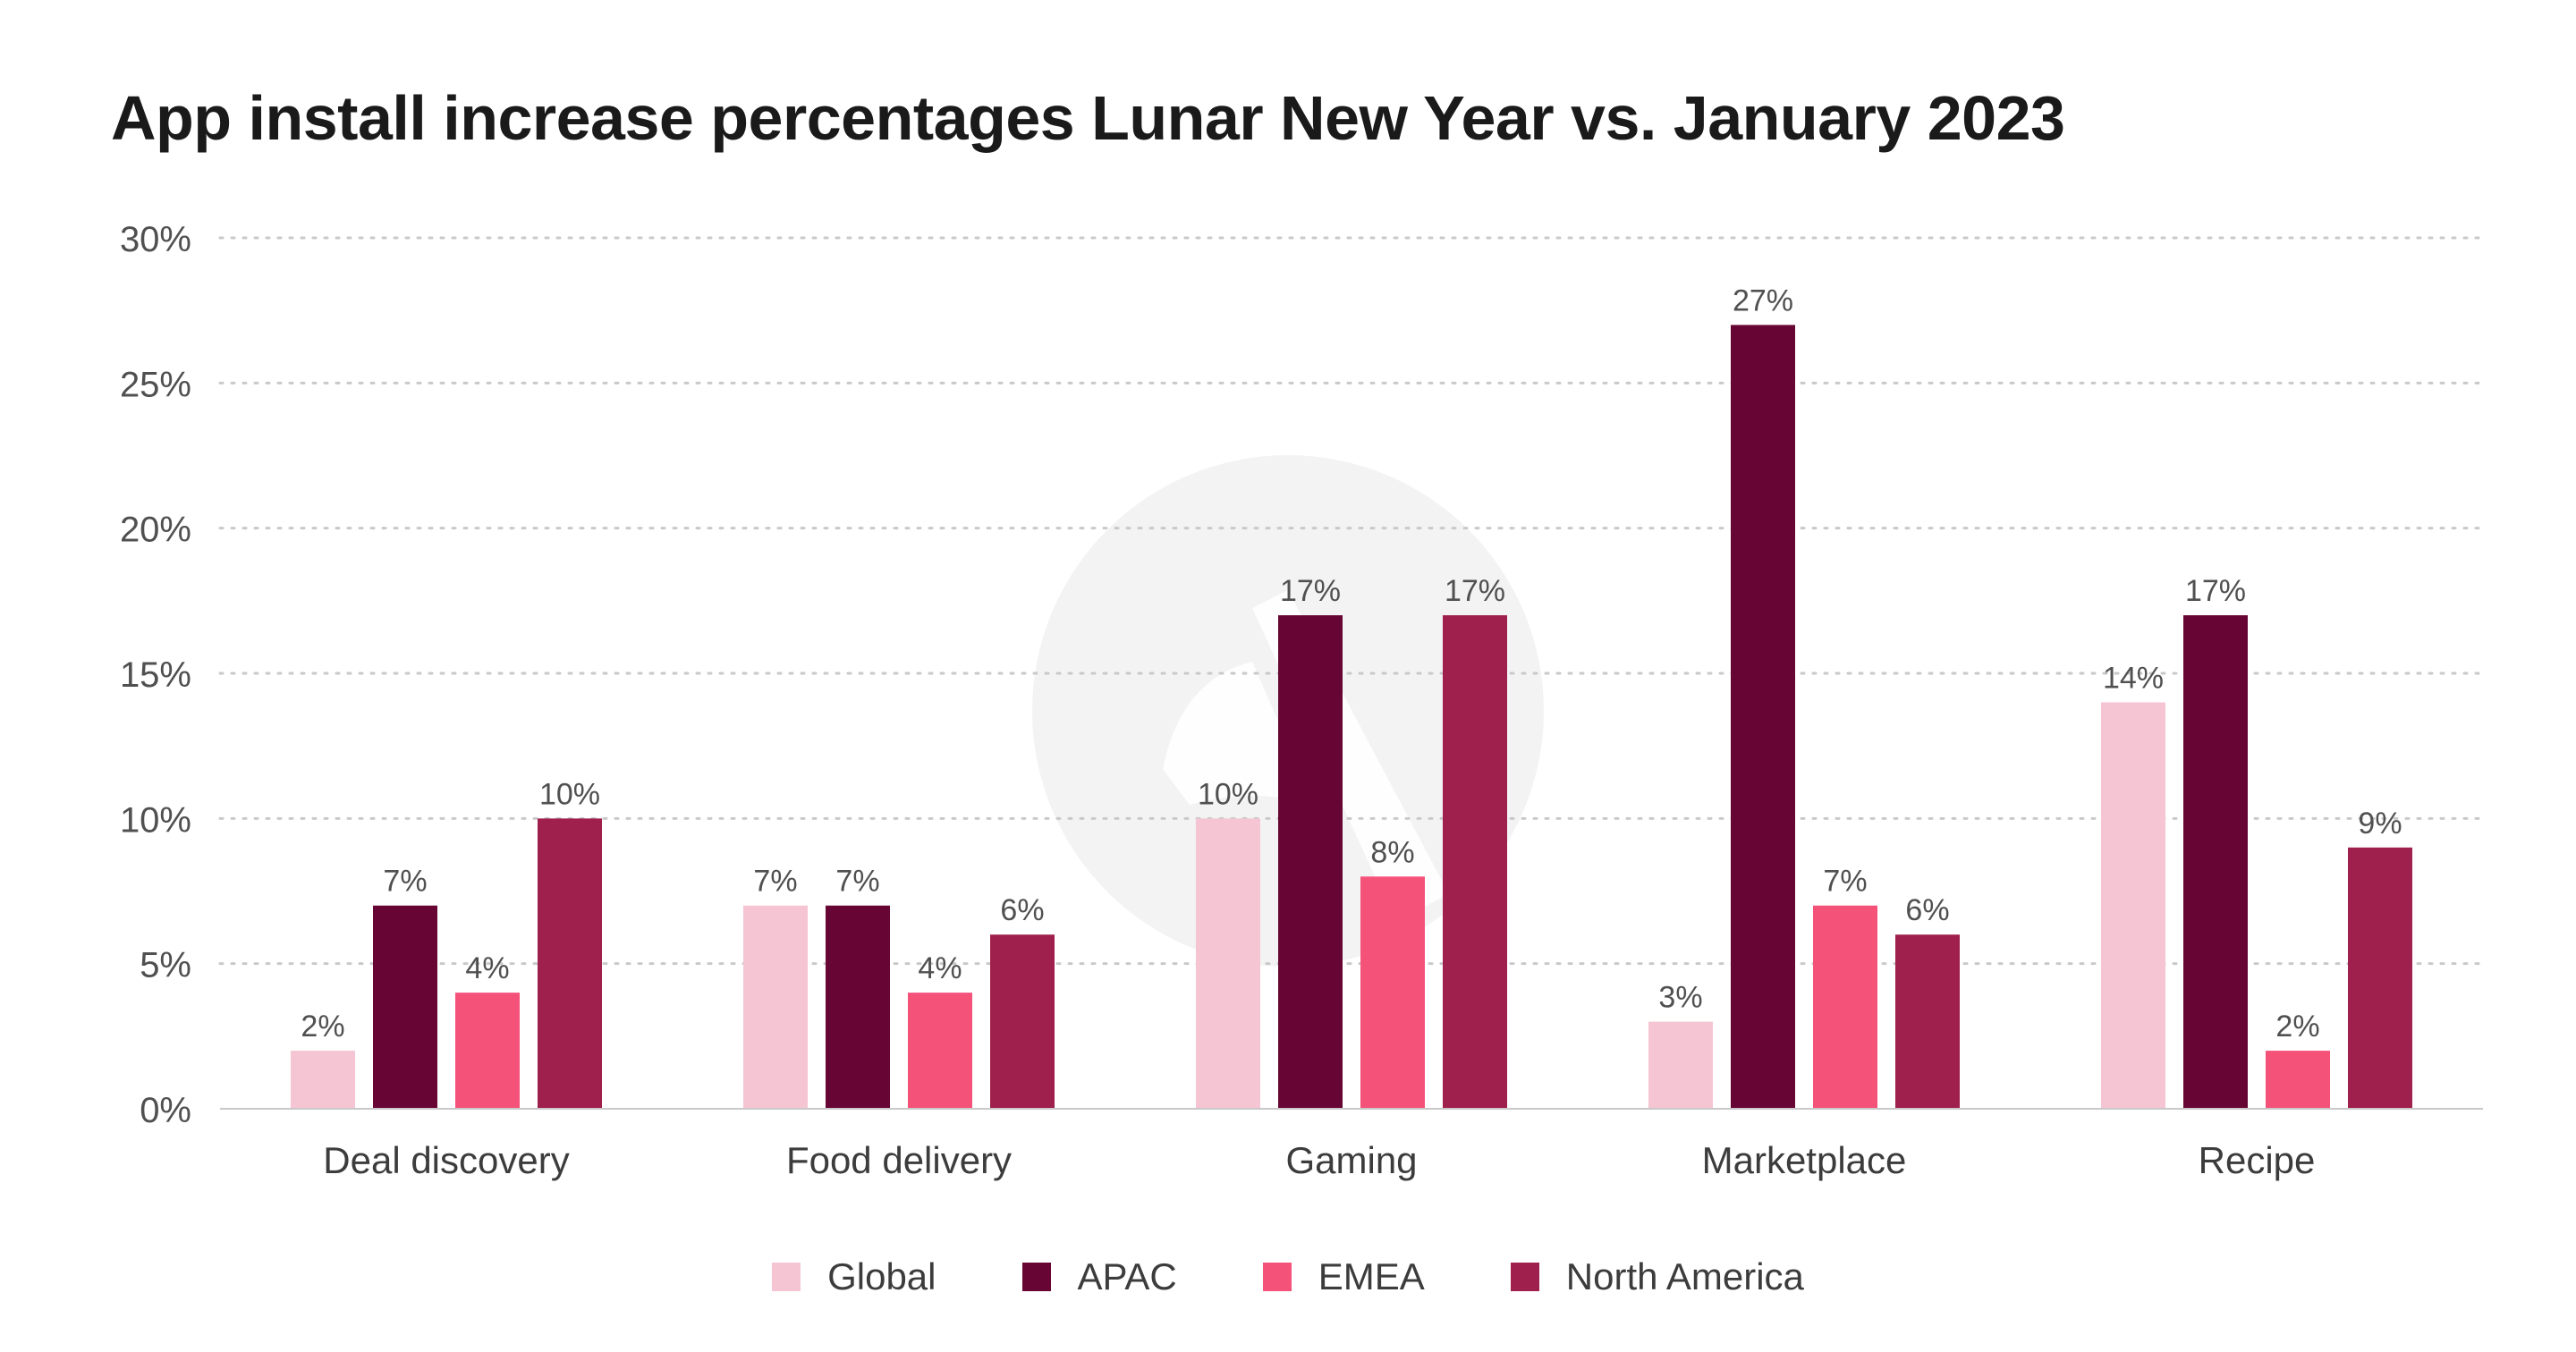  Describe the element at coordinates (1804, 1160) in the screenshot. I see `x-tick-label: Marketplace` at that location.